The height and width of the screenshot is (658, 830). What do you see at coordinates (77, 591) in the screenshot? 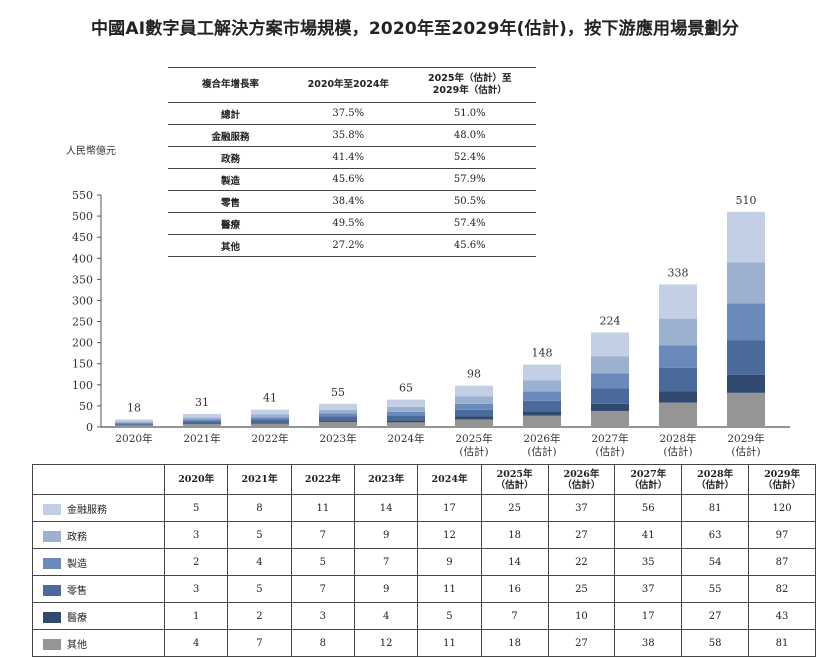
I see `series-name: 零售` at bounding box center [77, 591].